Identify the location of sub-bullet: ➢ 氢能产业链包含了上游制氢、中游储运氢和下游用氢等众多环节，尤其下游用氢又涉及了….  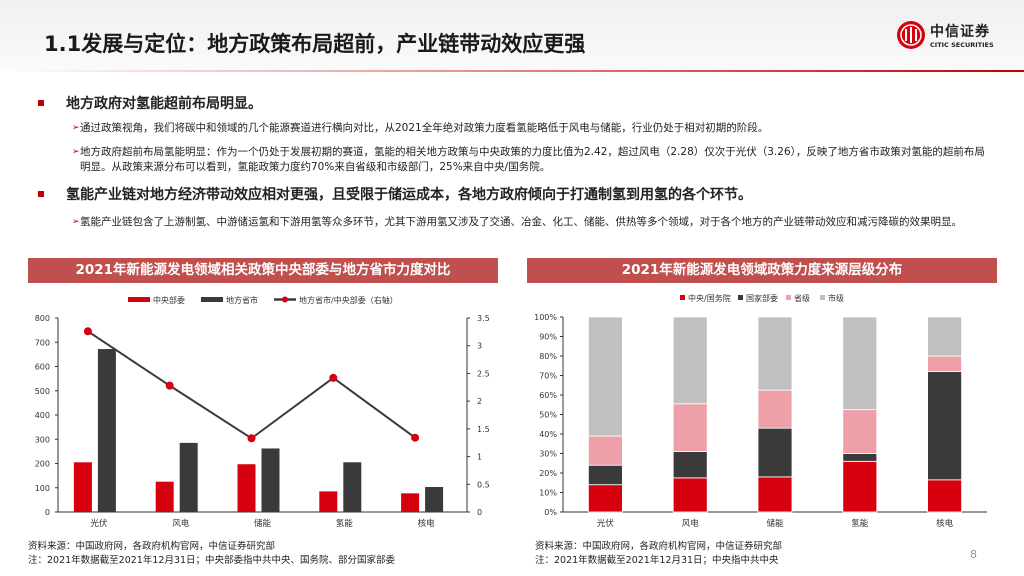
(533, 222).